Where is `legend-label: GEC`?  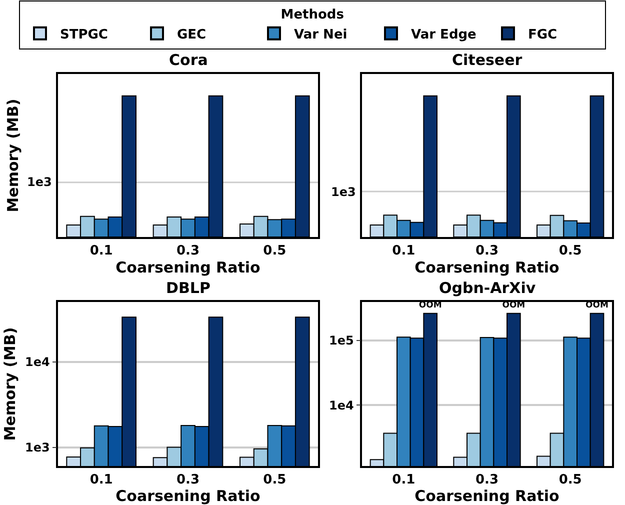 legend-label: GEC is located at coordinates (191, 34).